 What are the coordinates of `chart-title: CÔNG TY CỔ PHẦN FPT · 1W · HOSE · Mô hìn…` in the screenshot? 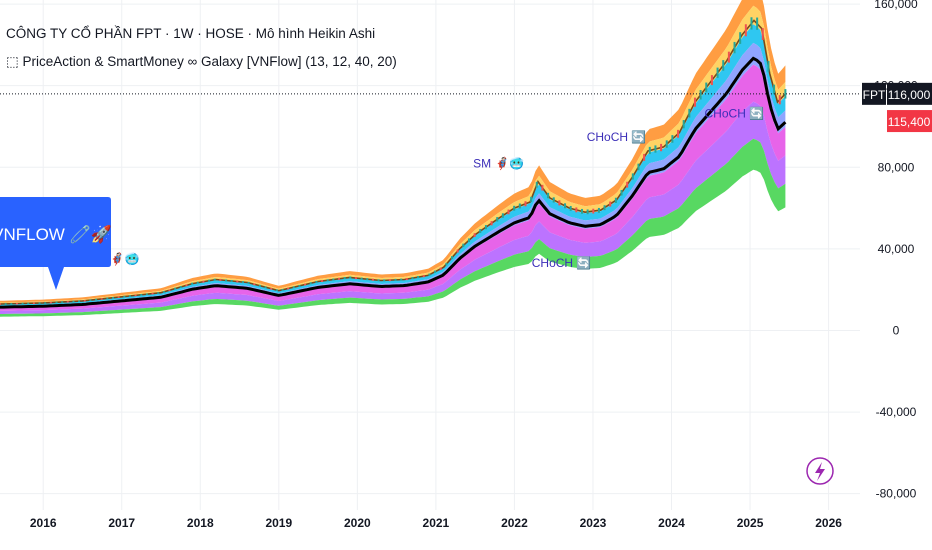 It's located at (191, 33).